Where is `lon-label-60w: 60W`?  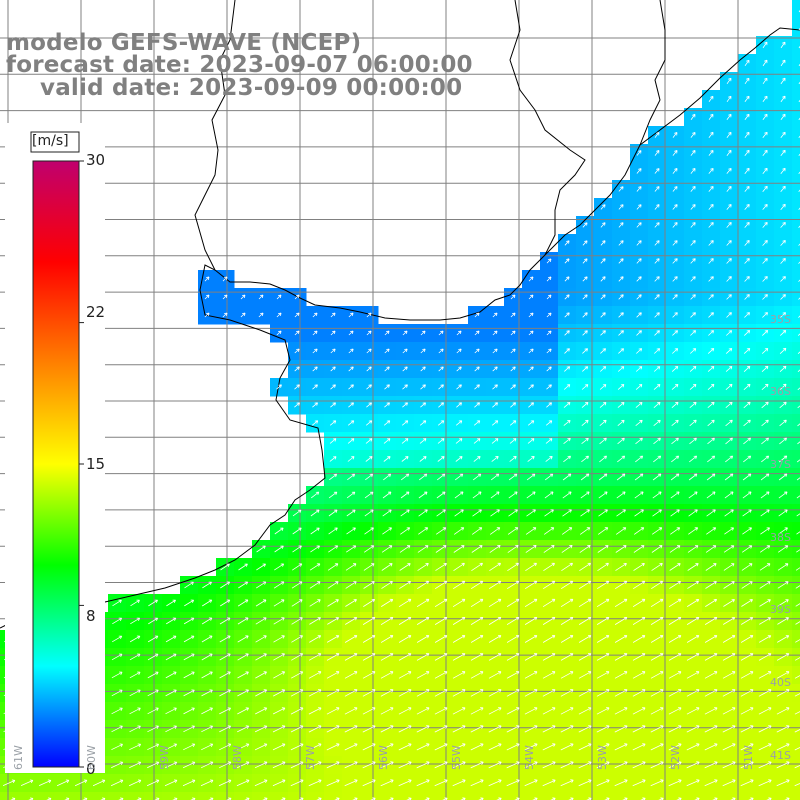 lon-label-60w: 60W is located at coordinates (91, 757).